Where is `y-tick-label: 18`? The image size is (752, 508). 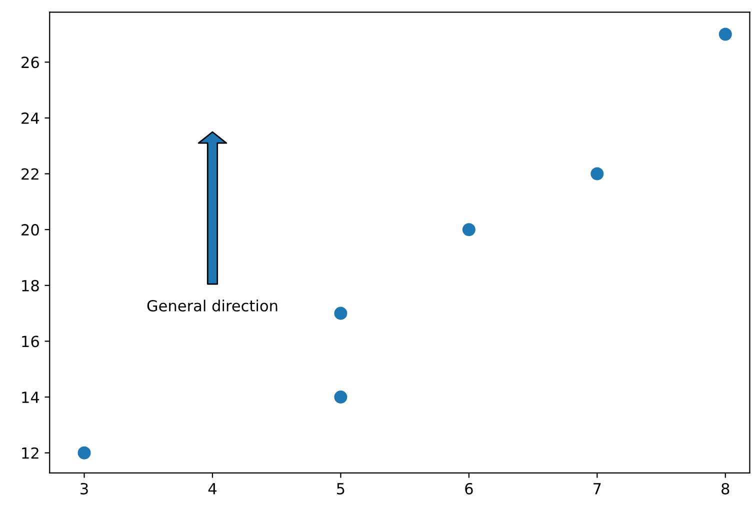 y-tick-label: 18 is located at coordinates (30, 286).